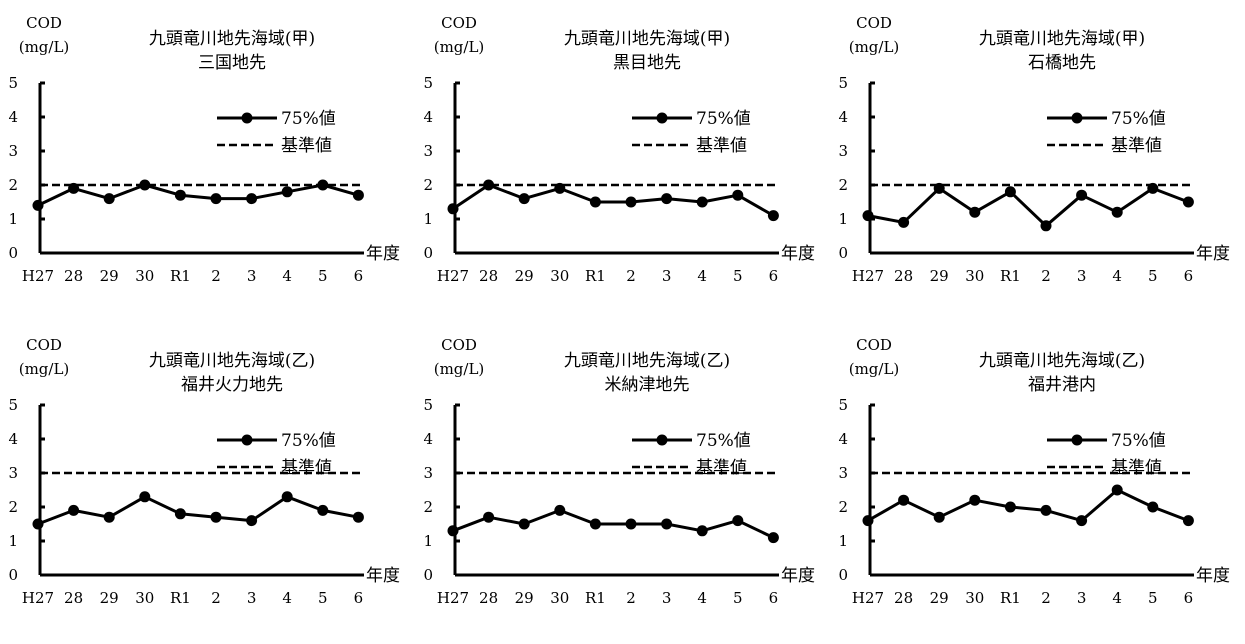 Image resolution: width=1245 pixels, height=644 pixels. I want to click on chart-subtitle: 黒目地先, so click(647, 63).